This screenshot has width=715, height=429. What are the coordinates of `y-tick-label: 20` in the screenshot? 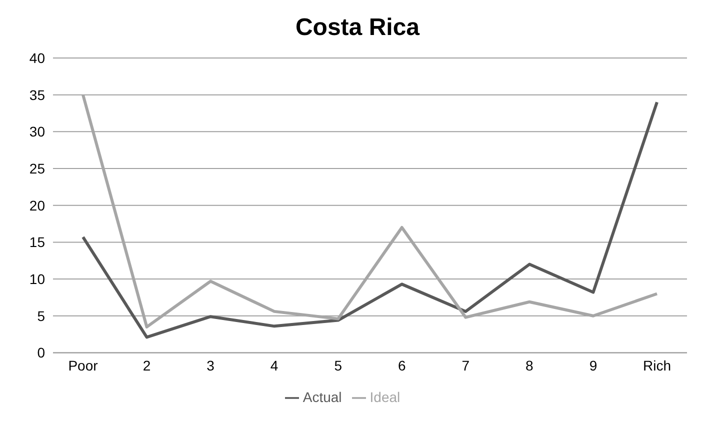 It's located at (37, 205).